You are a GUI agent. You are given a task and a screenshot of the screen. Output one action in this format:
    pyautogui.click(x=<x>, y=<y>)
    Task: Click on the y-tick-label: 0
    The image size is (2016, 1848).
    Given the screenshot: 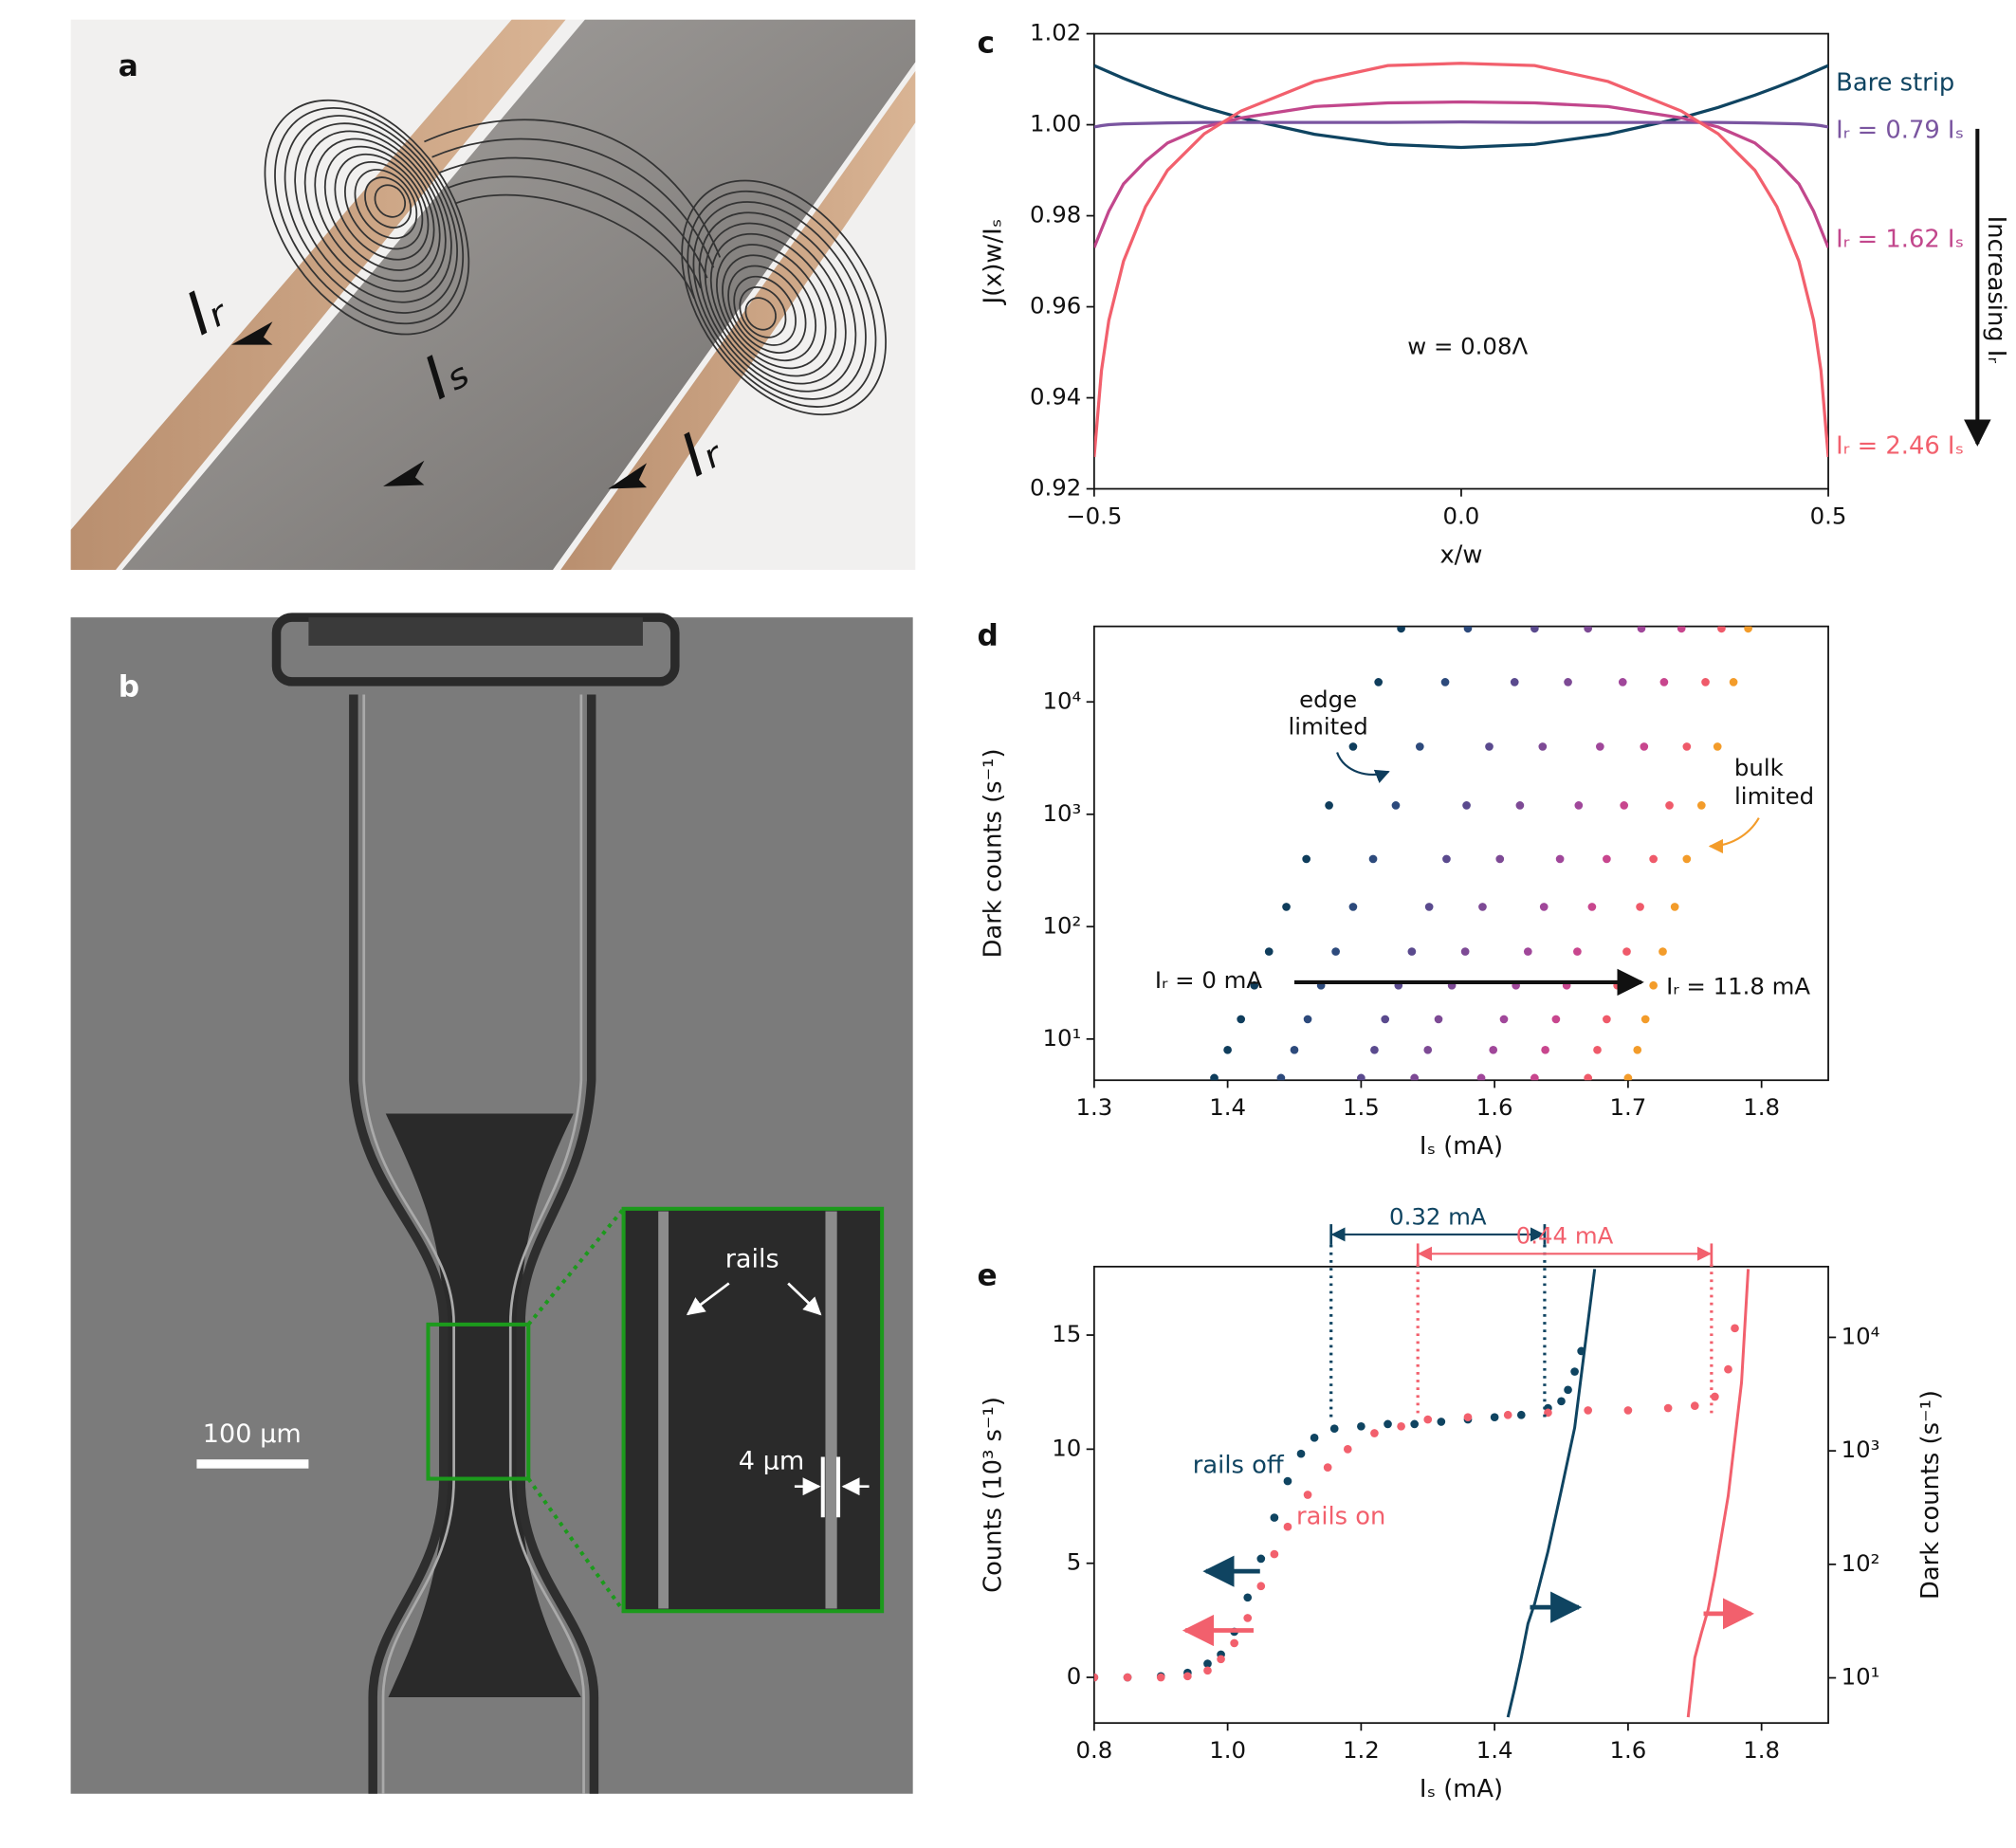 What is the action you would take?
    pyautogui.click(x=1074, y=1676)
    